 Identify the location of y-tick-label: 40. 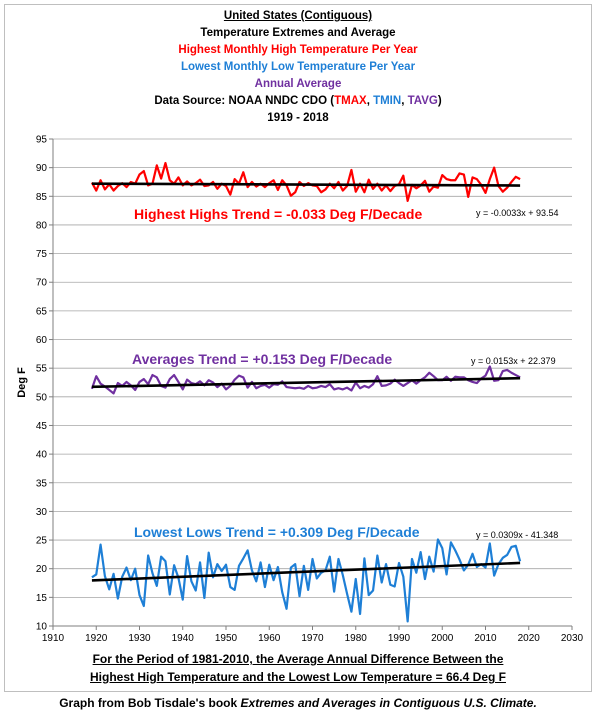
(42, 455).